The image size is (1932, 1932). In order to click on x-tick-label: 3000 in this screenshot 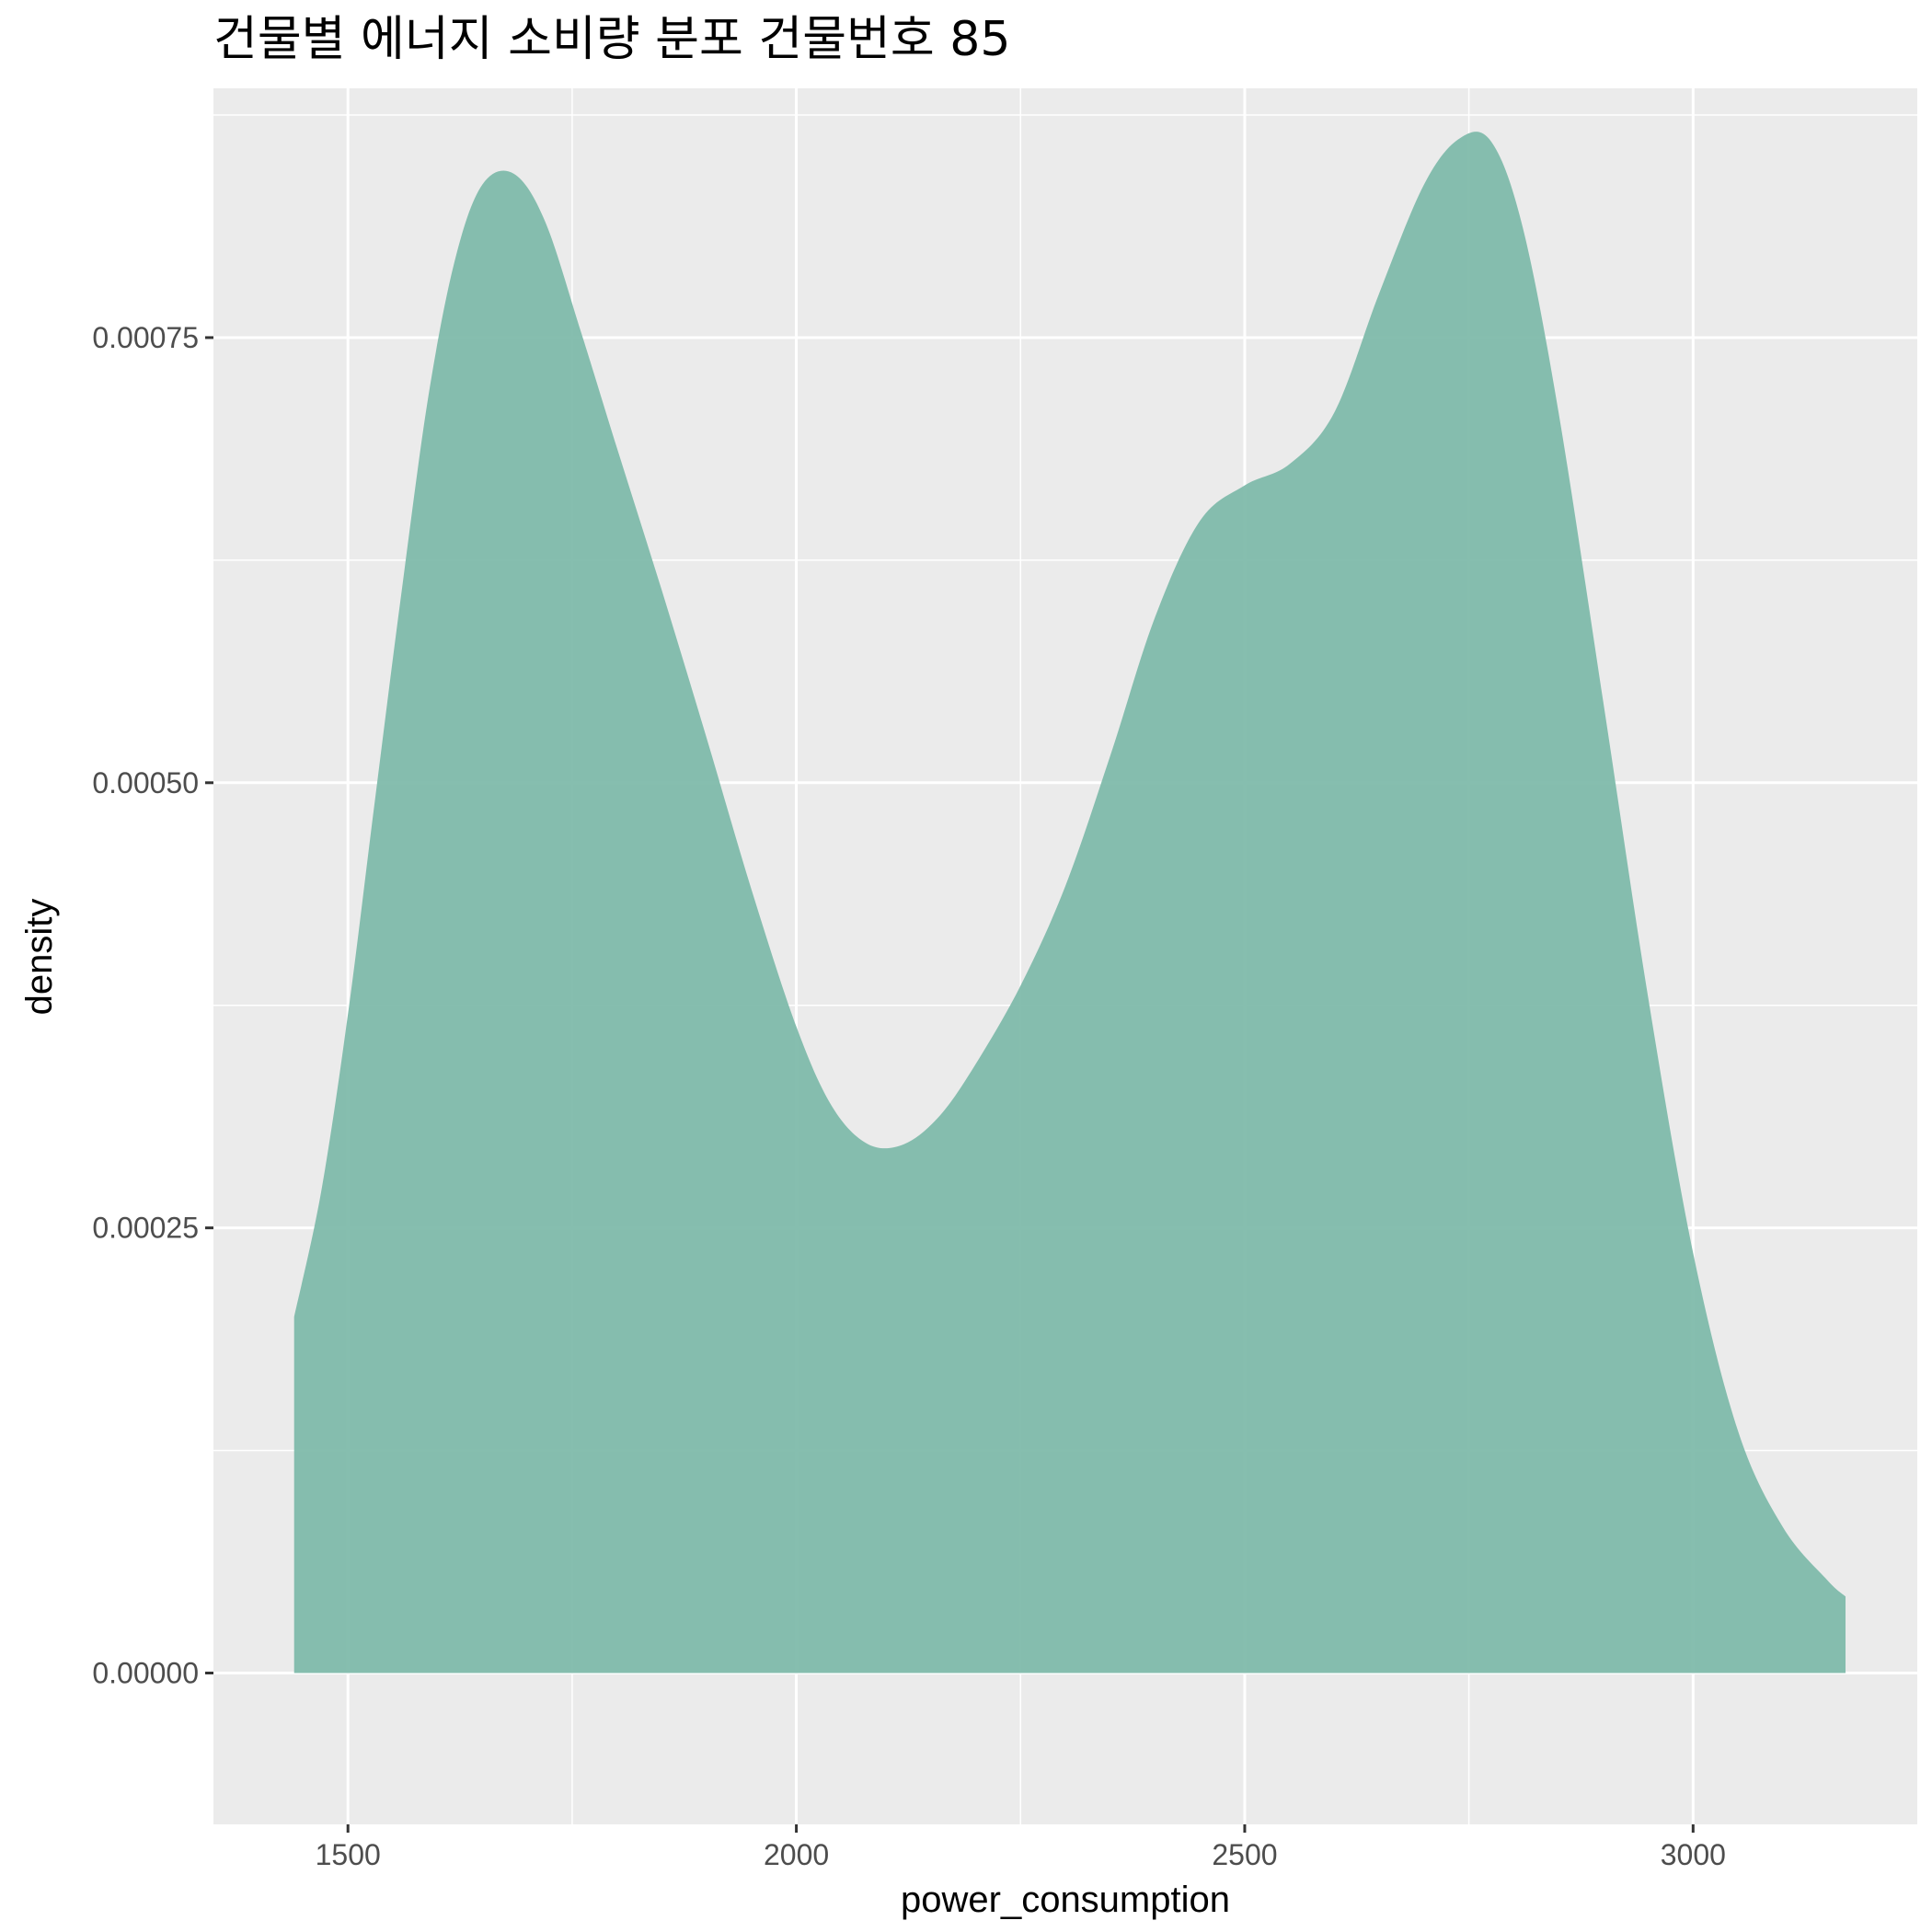, I will do `click(1693, 1854)`.